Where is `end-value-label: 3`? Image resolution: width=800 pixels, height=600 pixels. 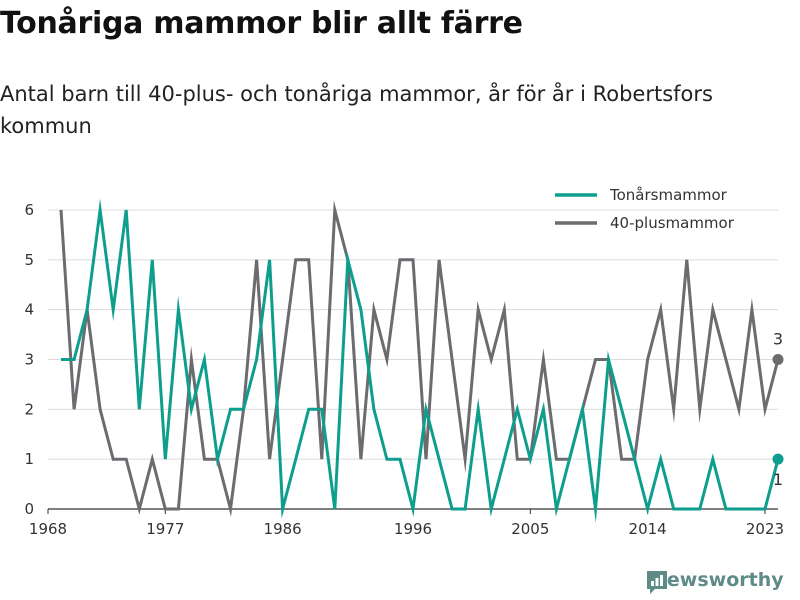
end-value-label: 3 is located at coordinates (778, 339).